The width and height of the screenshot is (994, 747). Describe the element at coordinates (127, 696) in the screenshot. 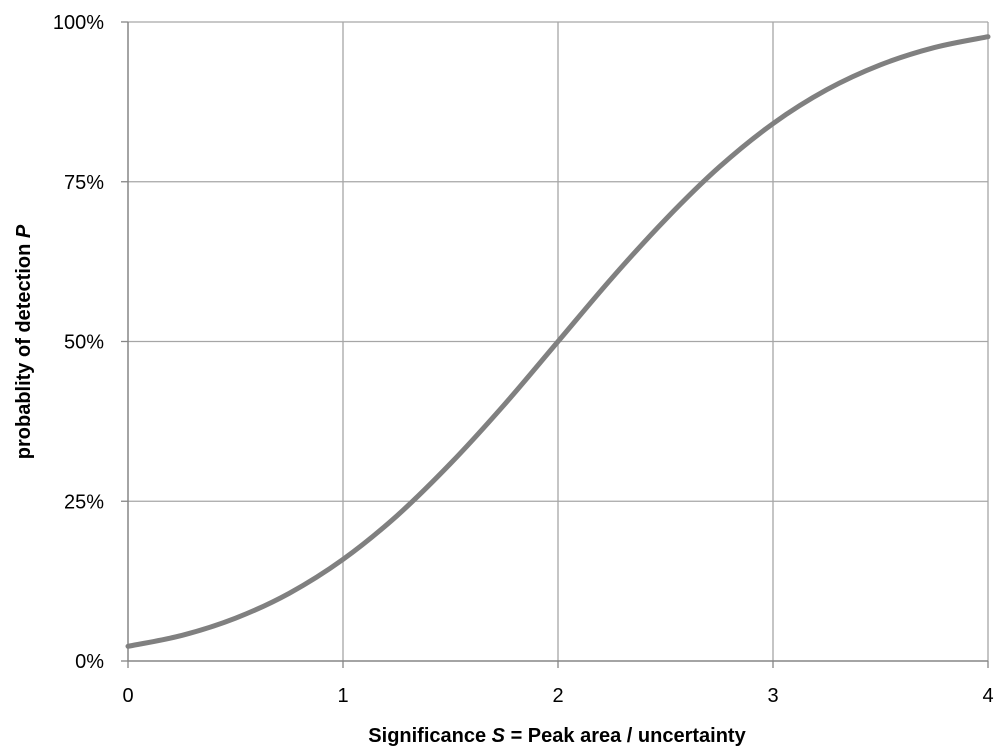

I see `x-tick-label: 0` at that location.